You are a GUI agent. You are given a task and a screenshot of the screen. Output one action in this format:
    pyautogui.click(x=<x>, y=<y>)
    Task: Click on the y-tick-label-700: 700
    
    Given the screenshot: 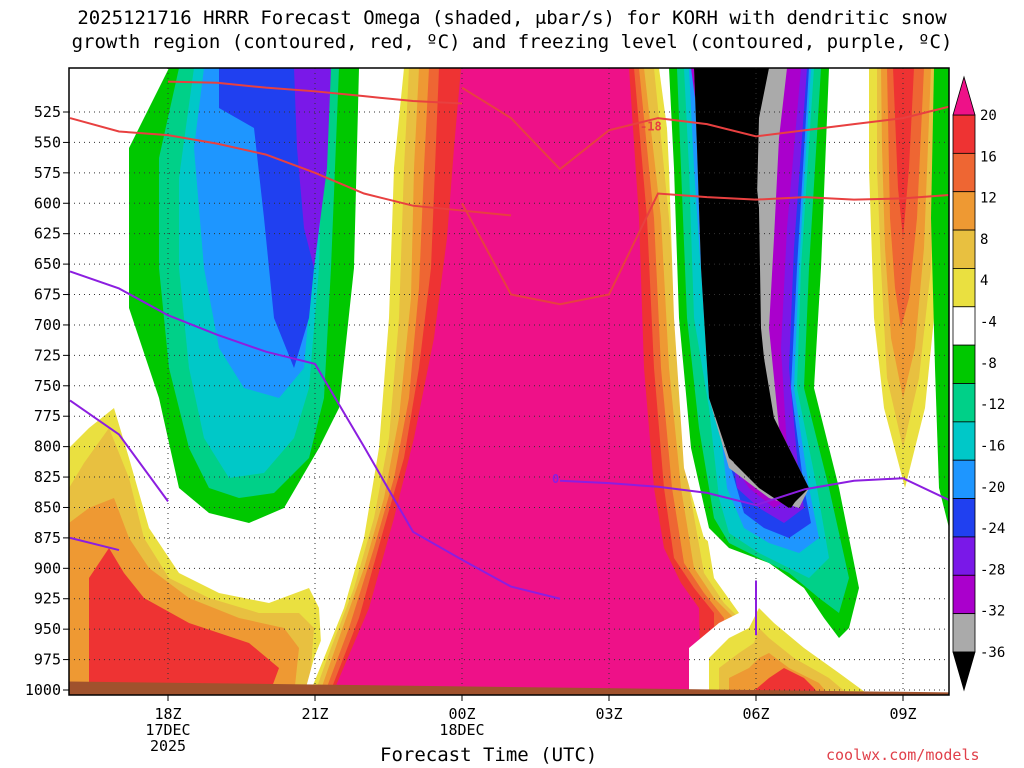 What is the action you would take?
    pyautogui.click(x=47, y=325)
    